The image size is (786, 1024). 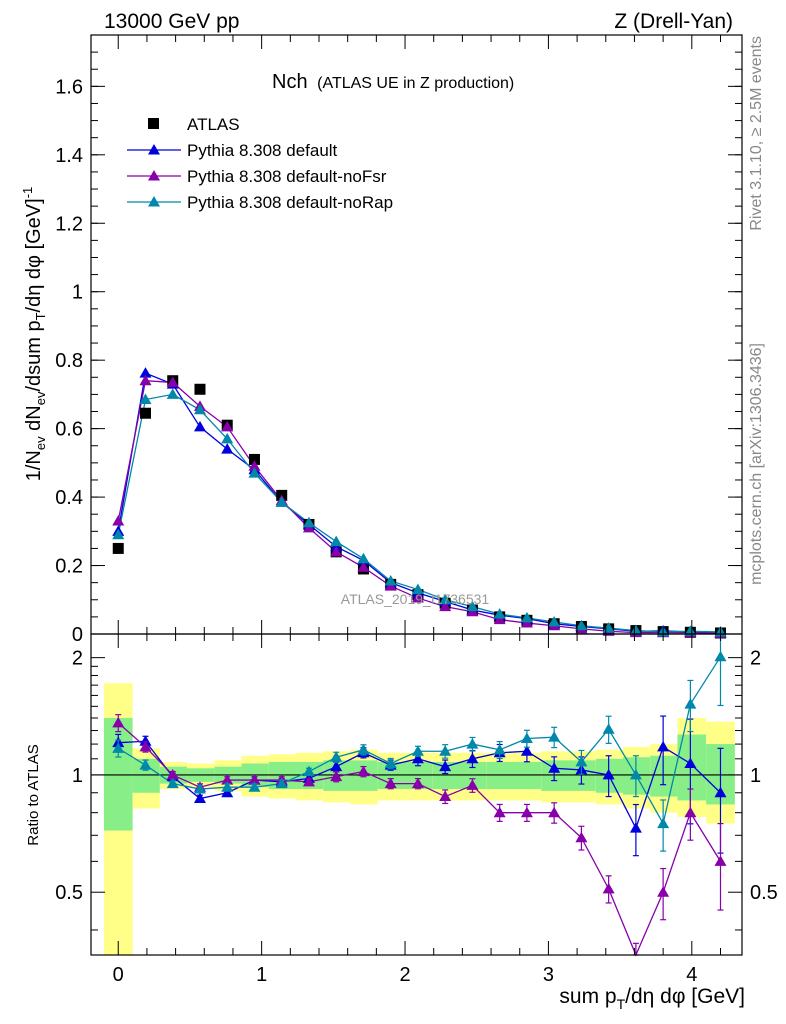 I want to click on main-y-tick-label: 0.4, so click(x=69, y=498).